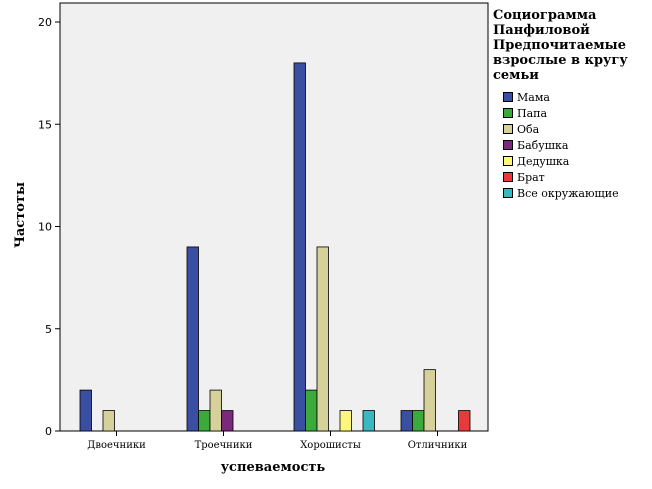 The height and width of the screenshot is (489, 652). What do you see at coordinates (541, 30) in the screenshot?
I see `legend-title-line: Панфиловой` at bounding box center [541, 30].